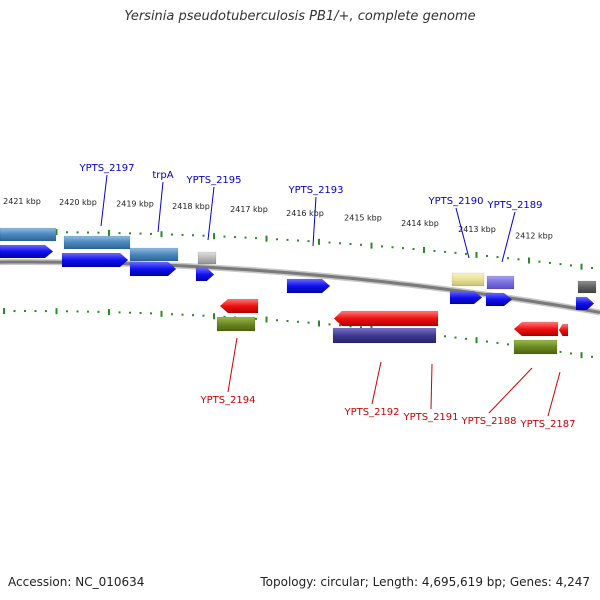  I want to click on gene-label: YPTS_2190, so click(455, 201).